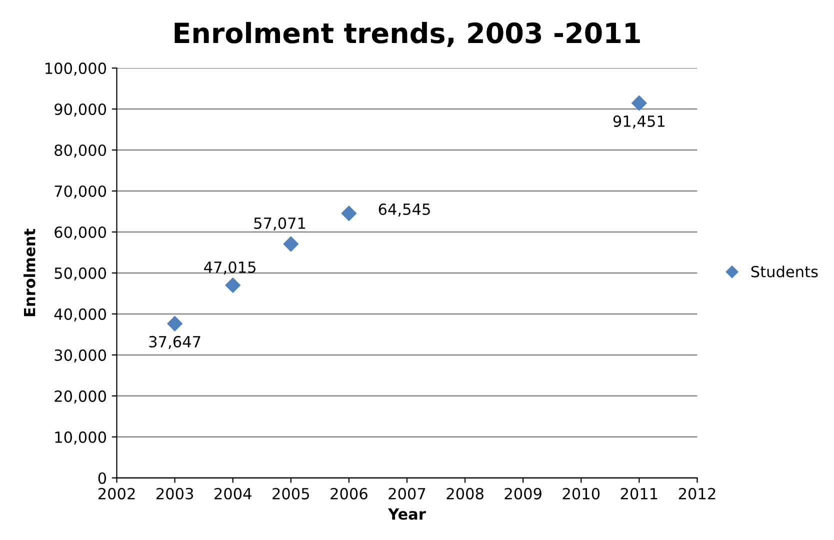 This screenshot has width=834, height=540. I want to click on y-tick-label: 50,000, so click(80, 274).